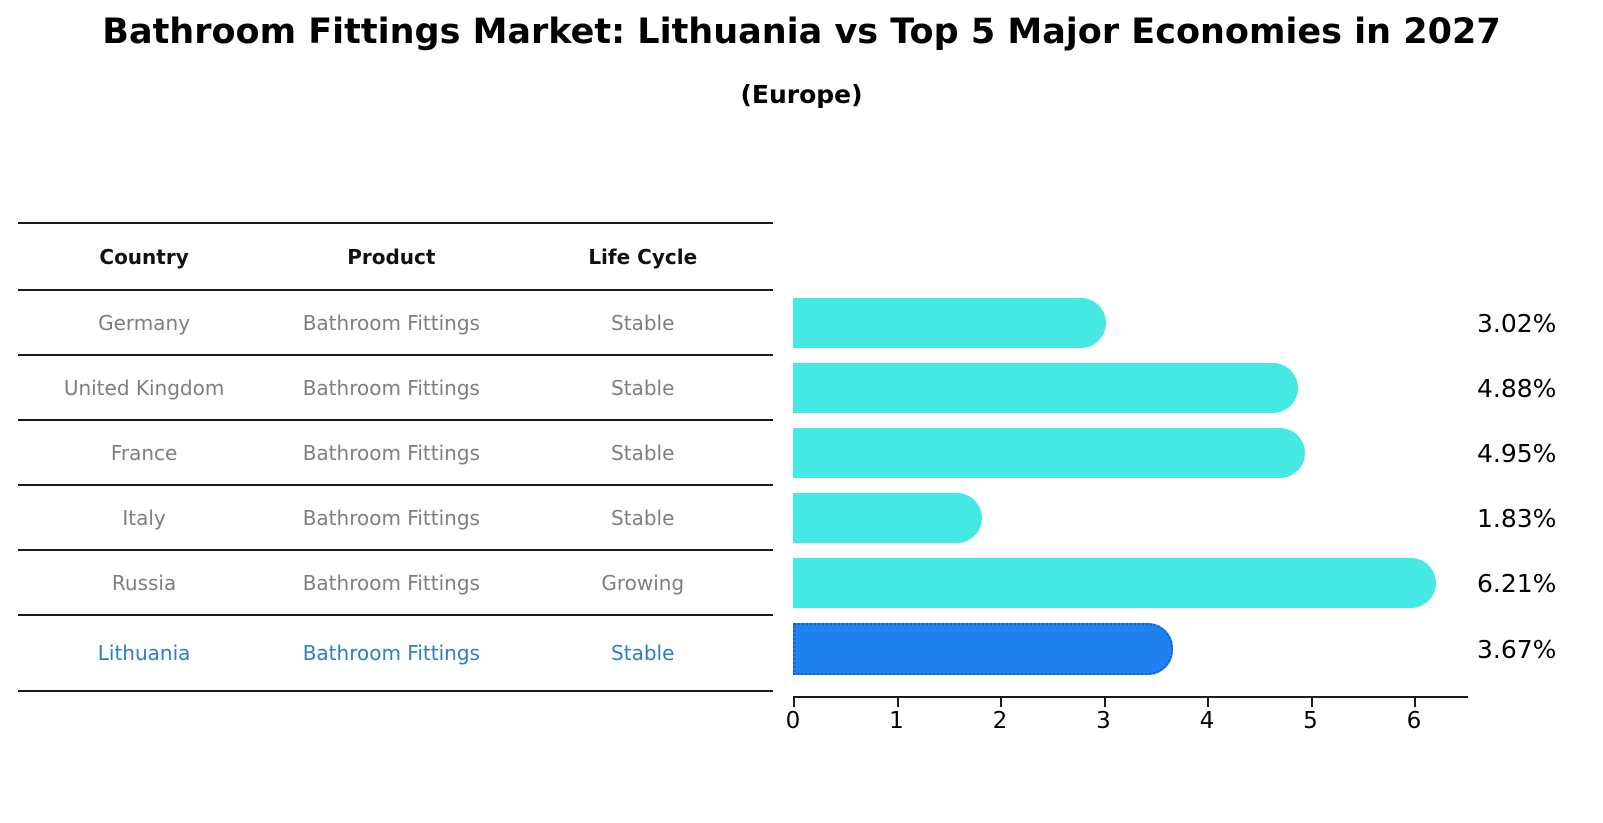 This screenshot has width=1603, height=823. What do you see at coordinates (1517, 583) in the screenshot?
I see `value-label: 6.21%` at bounding box center [1517, 583].